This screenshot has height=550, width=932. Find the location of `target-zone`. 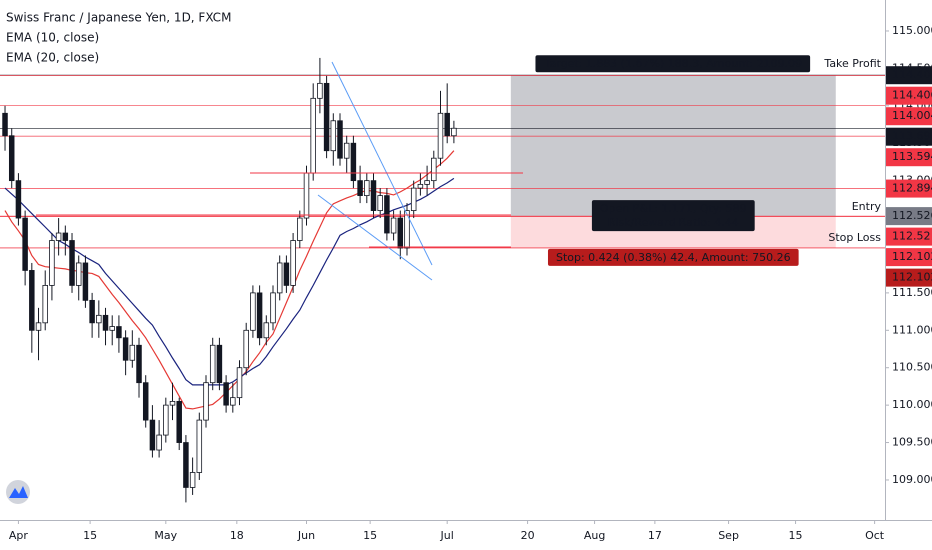

target-zone is located at coordinates (673, 146).